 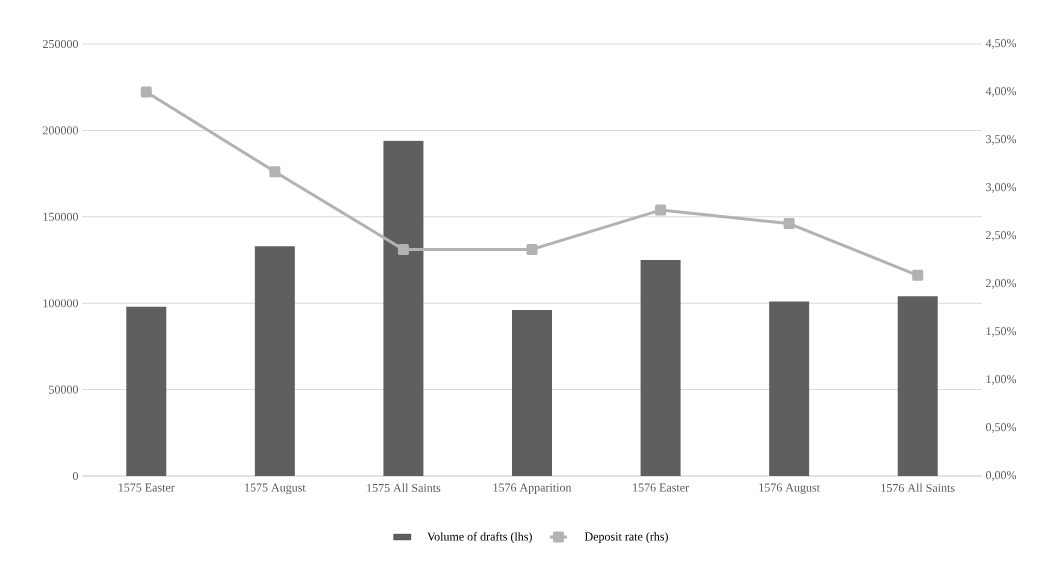 What do you see at coordinates (626, 537) in the screenshot?
I see `legend-label: Deposit rate (rhs)` at bounding box center [626, 537].